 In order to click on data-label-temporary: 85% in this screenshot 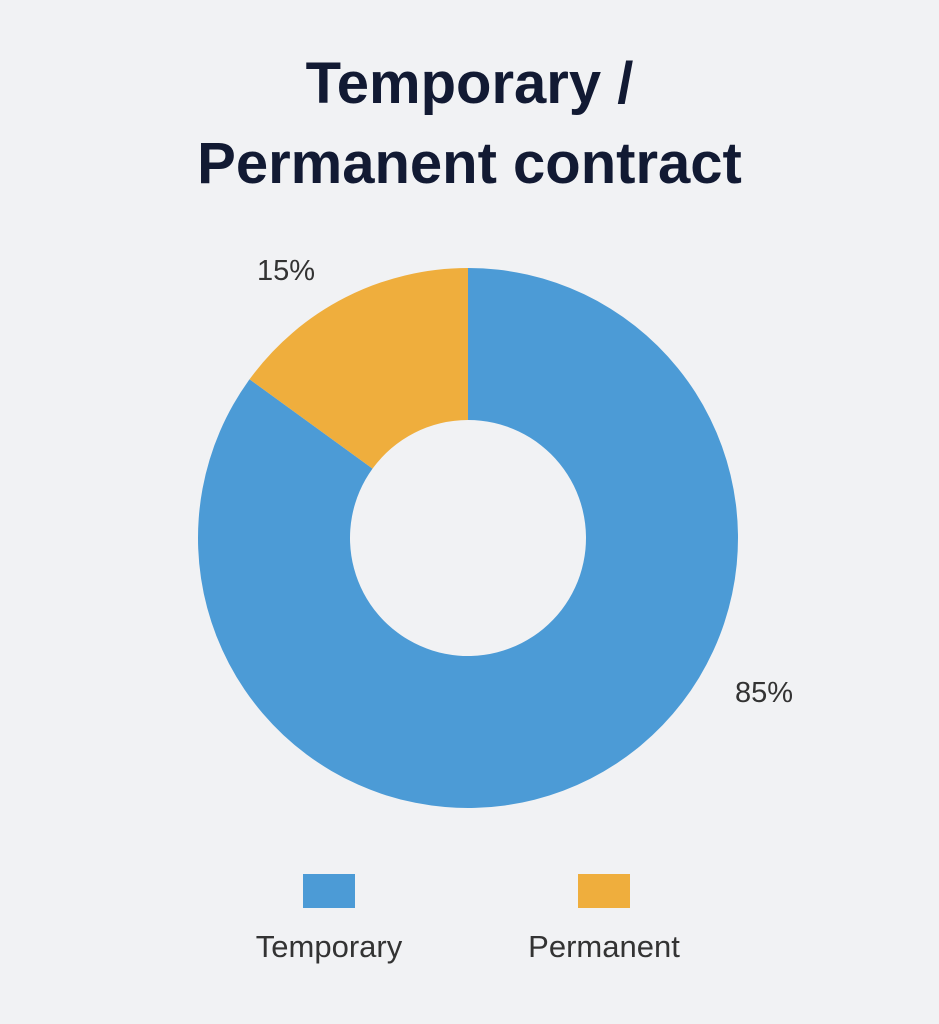, I will do `click(764, 693)`.